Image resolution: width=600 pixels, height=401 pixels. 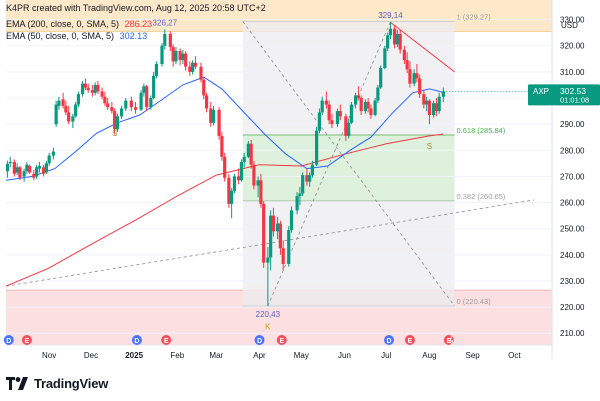 What do you see at coordinates (268, 326) in the screenshot?
I see `swing-annotation: K` at bounding box center [268, 326].